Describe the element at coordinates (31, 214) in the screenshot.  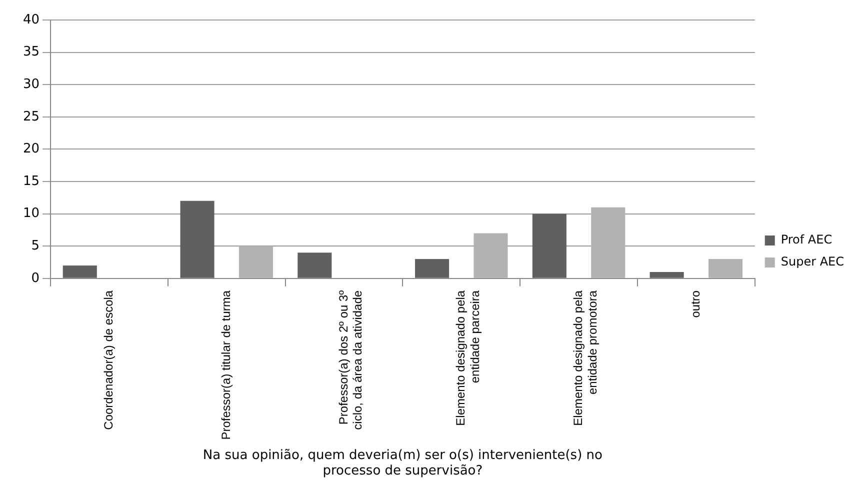
I see `y-tick-label: 10` at that location.